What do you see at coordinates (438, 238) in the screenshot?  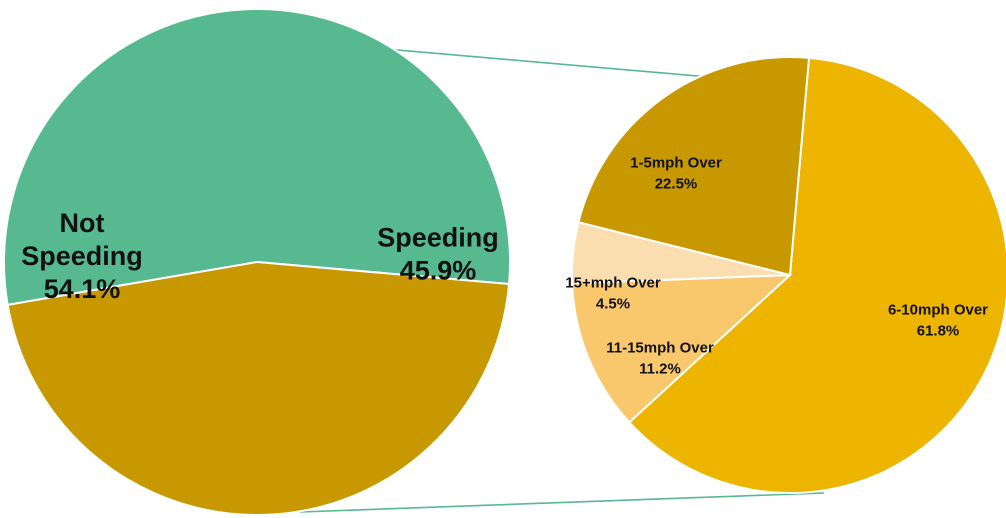 I see `slice-label-speeding-0: Speeding` at bounding box center [438, 238].